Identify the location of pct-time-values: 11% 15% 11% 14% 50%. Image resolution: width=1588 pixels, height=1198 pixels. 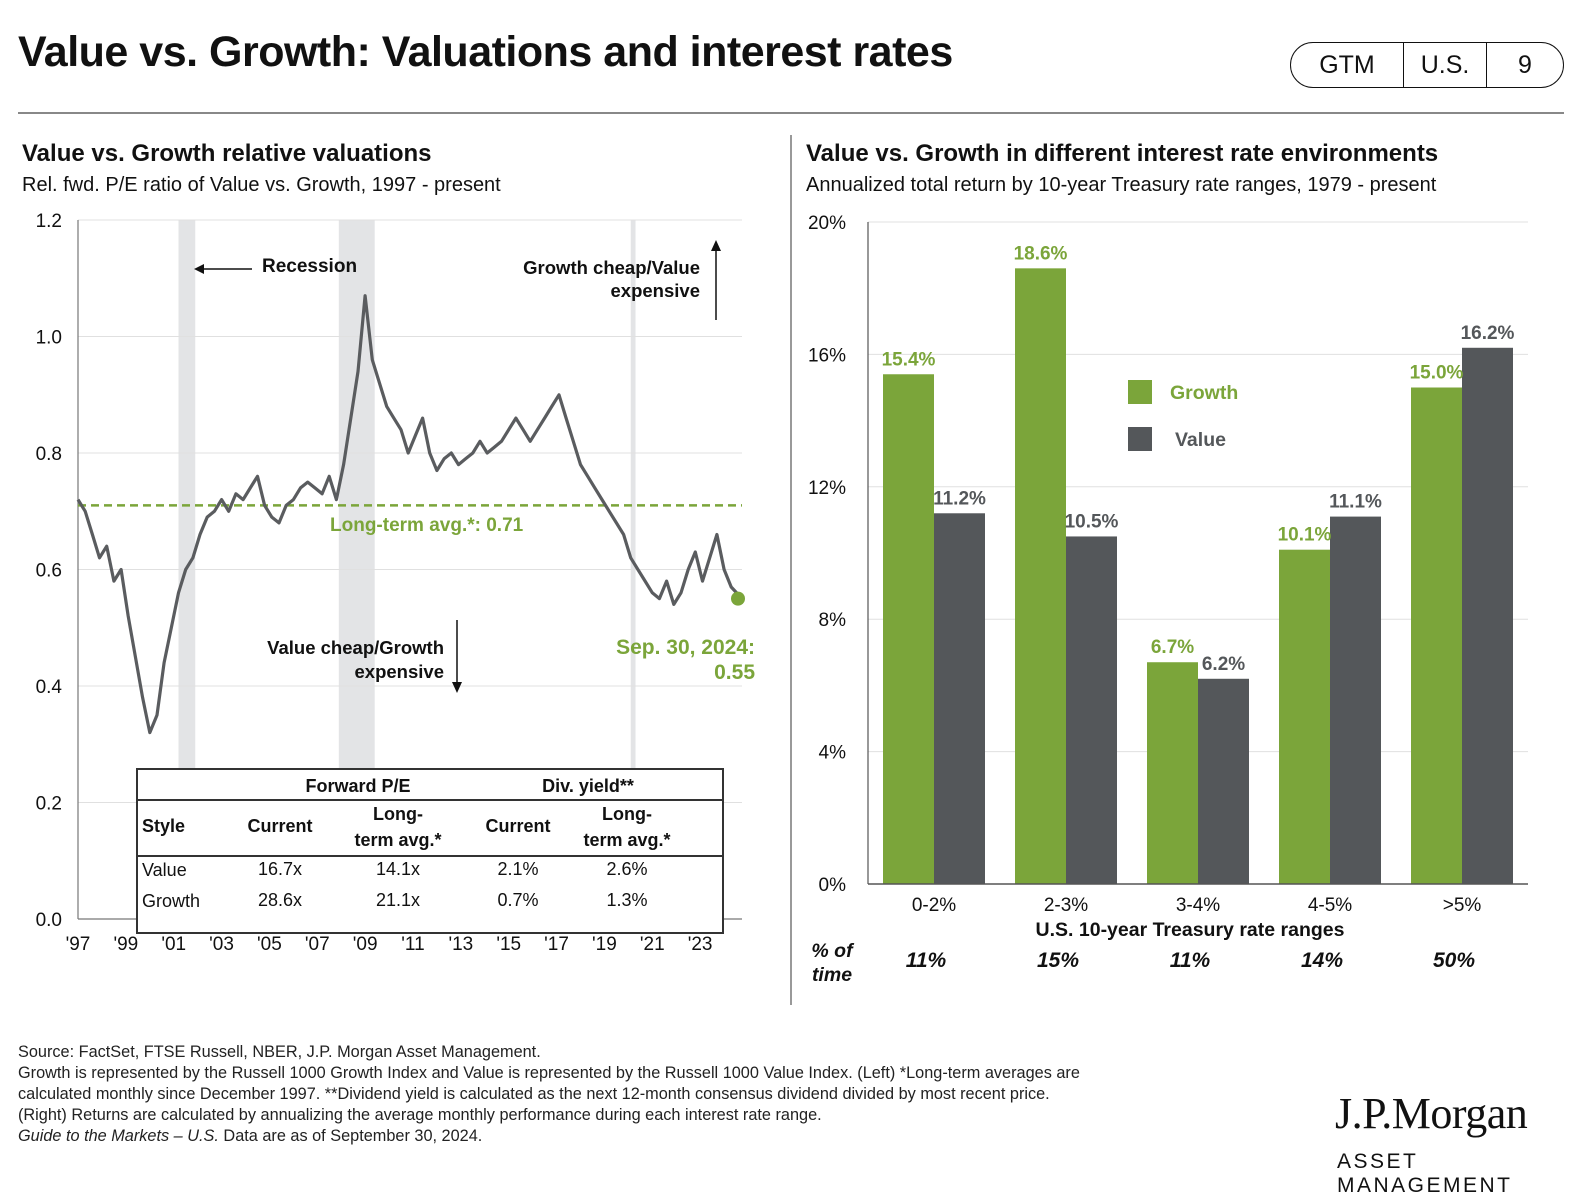
(1191, 960).